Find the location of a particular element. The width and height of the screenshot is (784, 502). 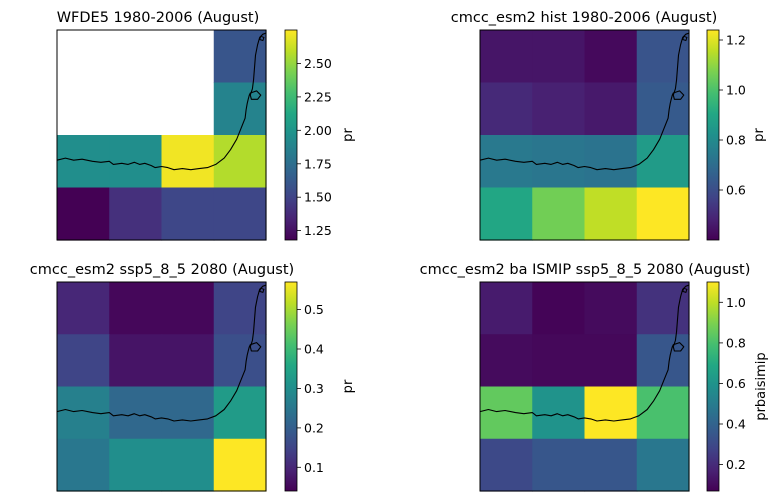

colorbar-tick-label: 0.5 is located at coordinates (314, 309).